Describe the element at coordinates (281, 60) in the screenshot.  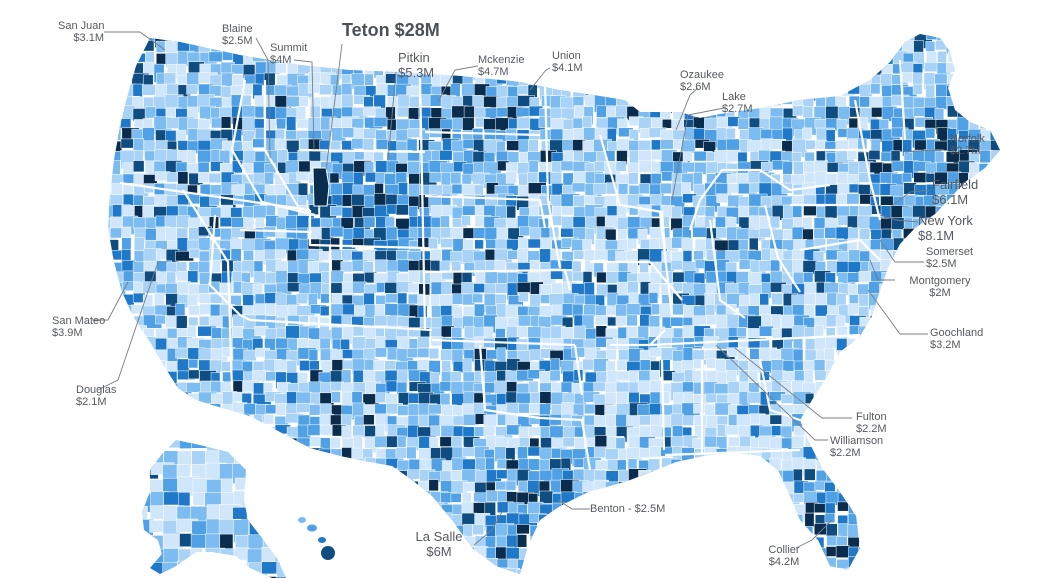
I see `county-value: $4M` at that location.